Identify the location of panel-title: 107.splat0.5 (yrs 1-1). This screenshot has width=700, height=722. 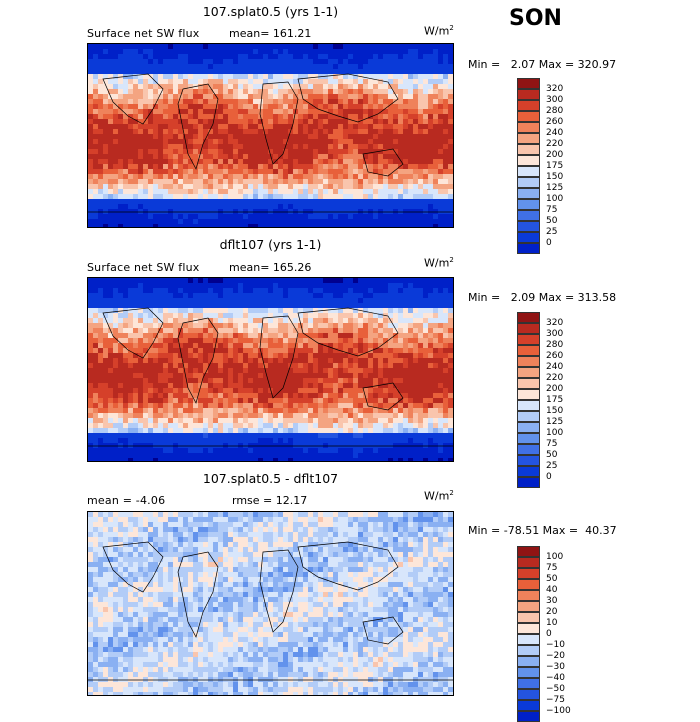
(270, 11).